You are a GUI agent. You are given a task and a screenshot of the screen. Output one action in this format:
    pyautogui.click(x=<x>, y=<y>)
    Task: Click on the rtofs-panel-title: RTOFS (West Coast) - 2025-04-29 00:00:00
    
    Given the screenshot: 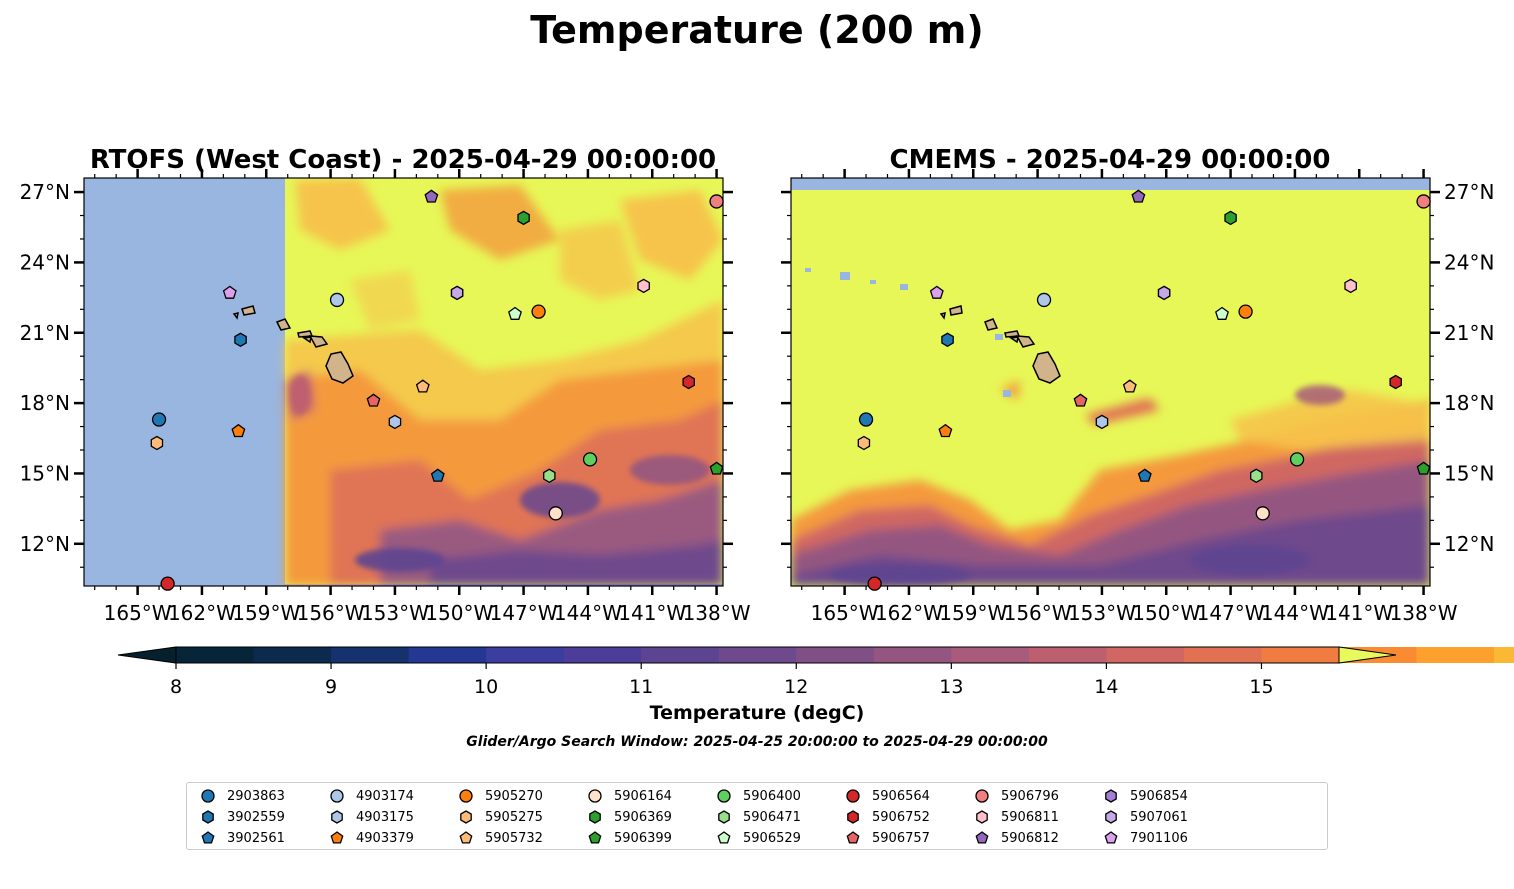 What is the action you would take?
    pyautogui.click(x=403, y=160)
    